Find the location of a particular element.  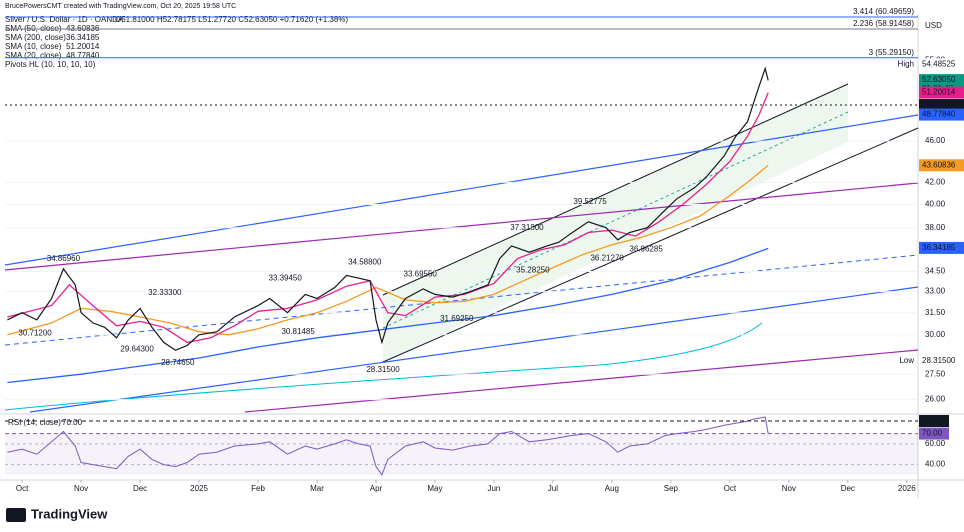

pivot-label: 33.39450 is located at coordinates (285, 277).